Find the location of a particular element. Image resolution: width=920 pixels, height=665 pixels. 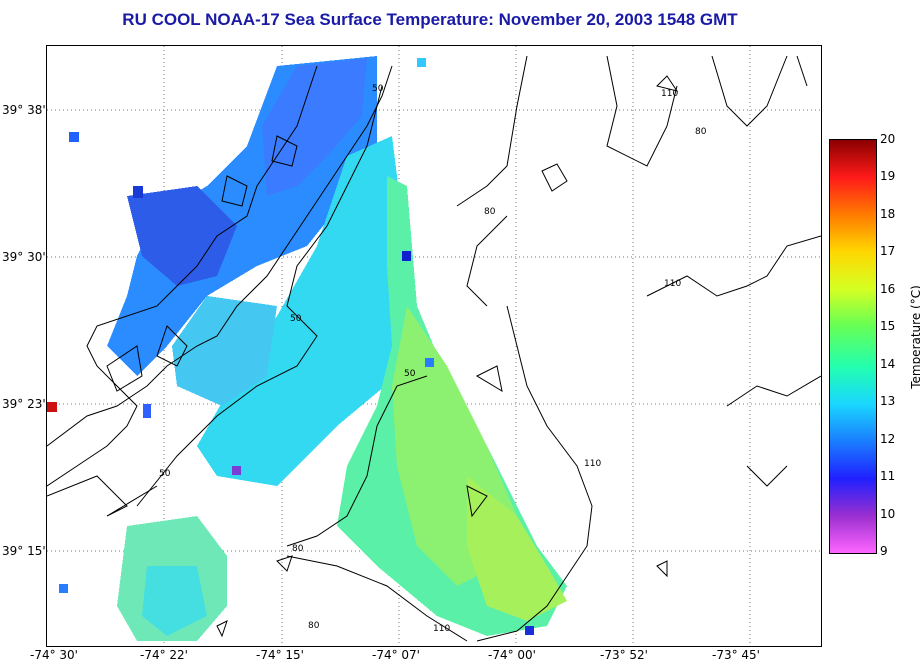

colorbar-tick: 16 is located at coordinates (888, 289).